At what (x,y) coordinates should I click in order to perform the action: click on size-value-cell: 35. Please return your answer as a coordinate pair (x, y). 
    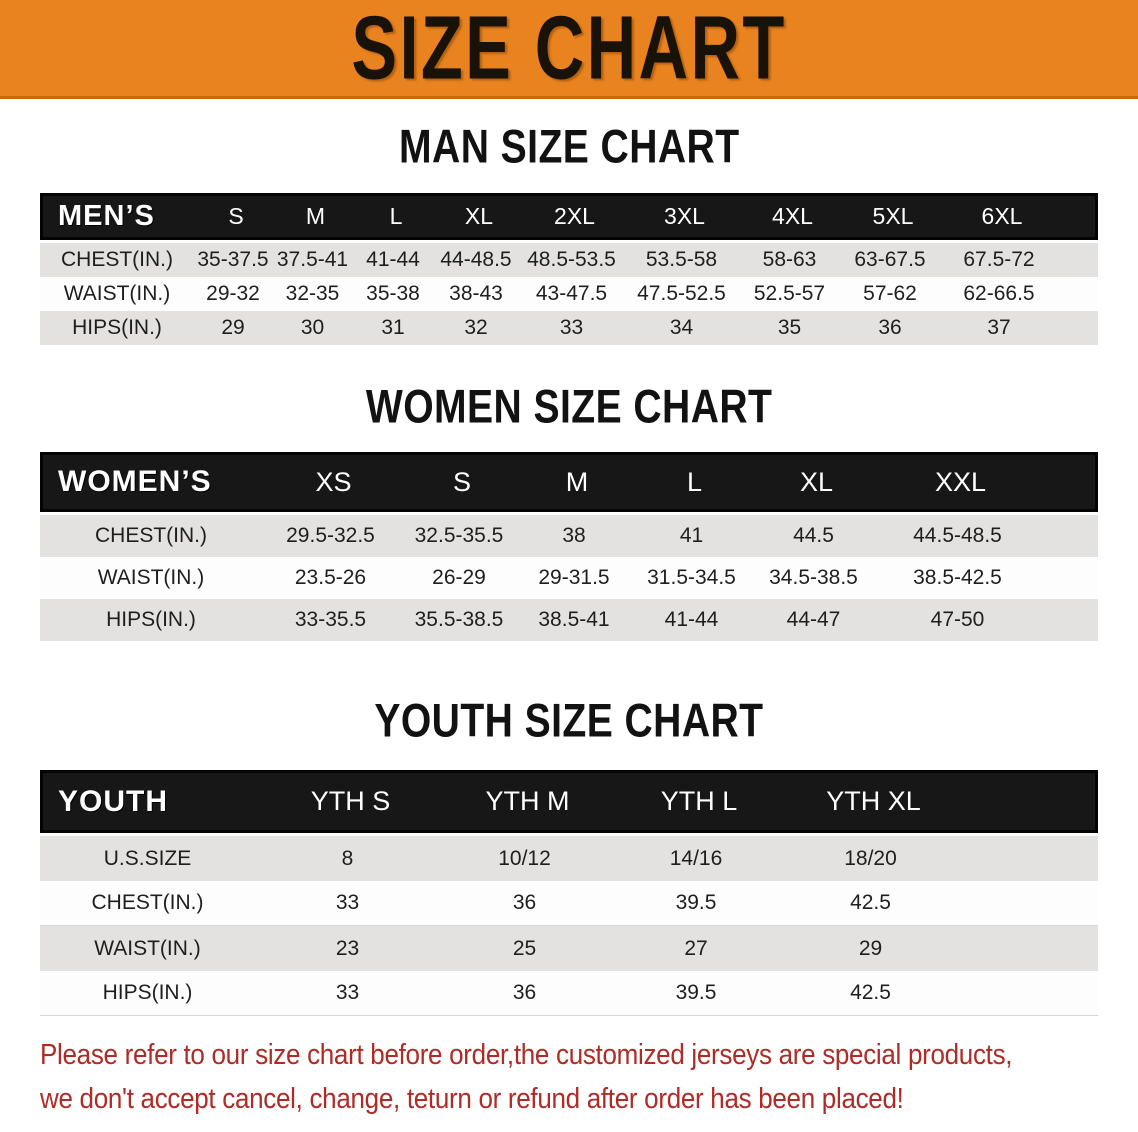
    Looking at the image, I should click on (789, 327).